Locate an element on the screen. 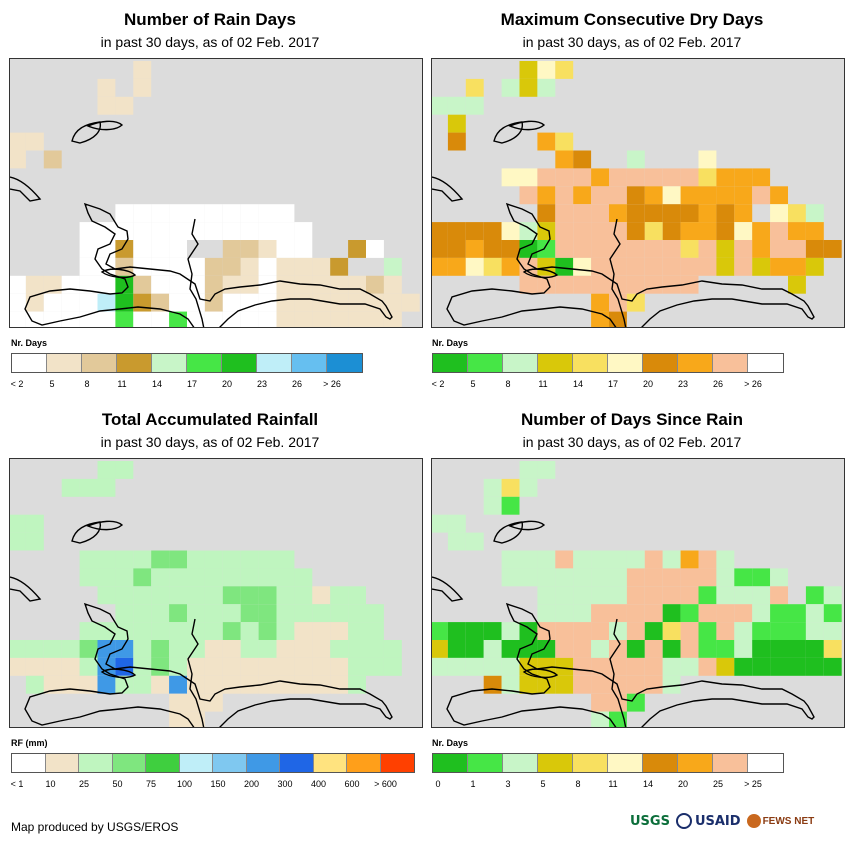 Image resolution: width=854 pixels, height=845 pixels. fews-globe-icon is located at coordinates (753, 821).